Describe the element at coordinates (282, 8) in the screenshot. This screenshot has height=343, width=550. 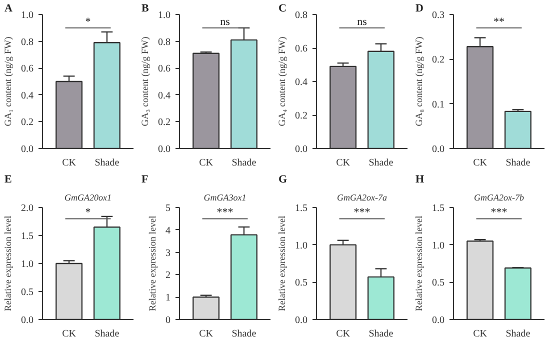
I see `text: C` at that location.